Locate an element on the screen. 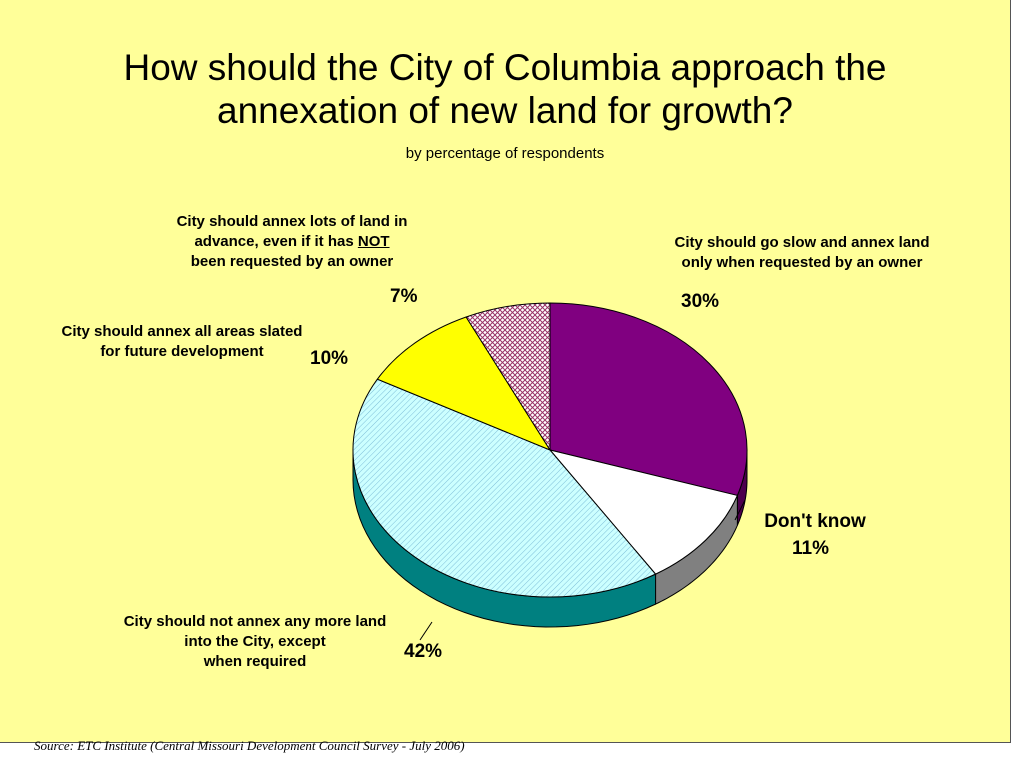 Image resolution: width=1013 pixels, height=770 pixels. slice-value-go-slow: 30% is located at coordinates (700, 301).